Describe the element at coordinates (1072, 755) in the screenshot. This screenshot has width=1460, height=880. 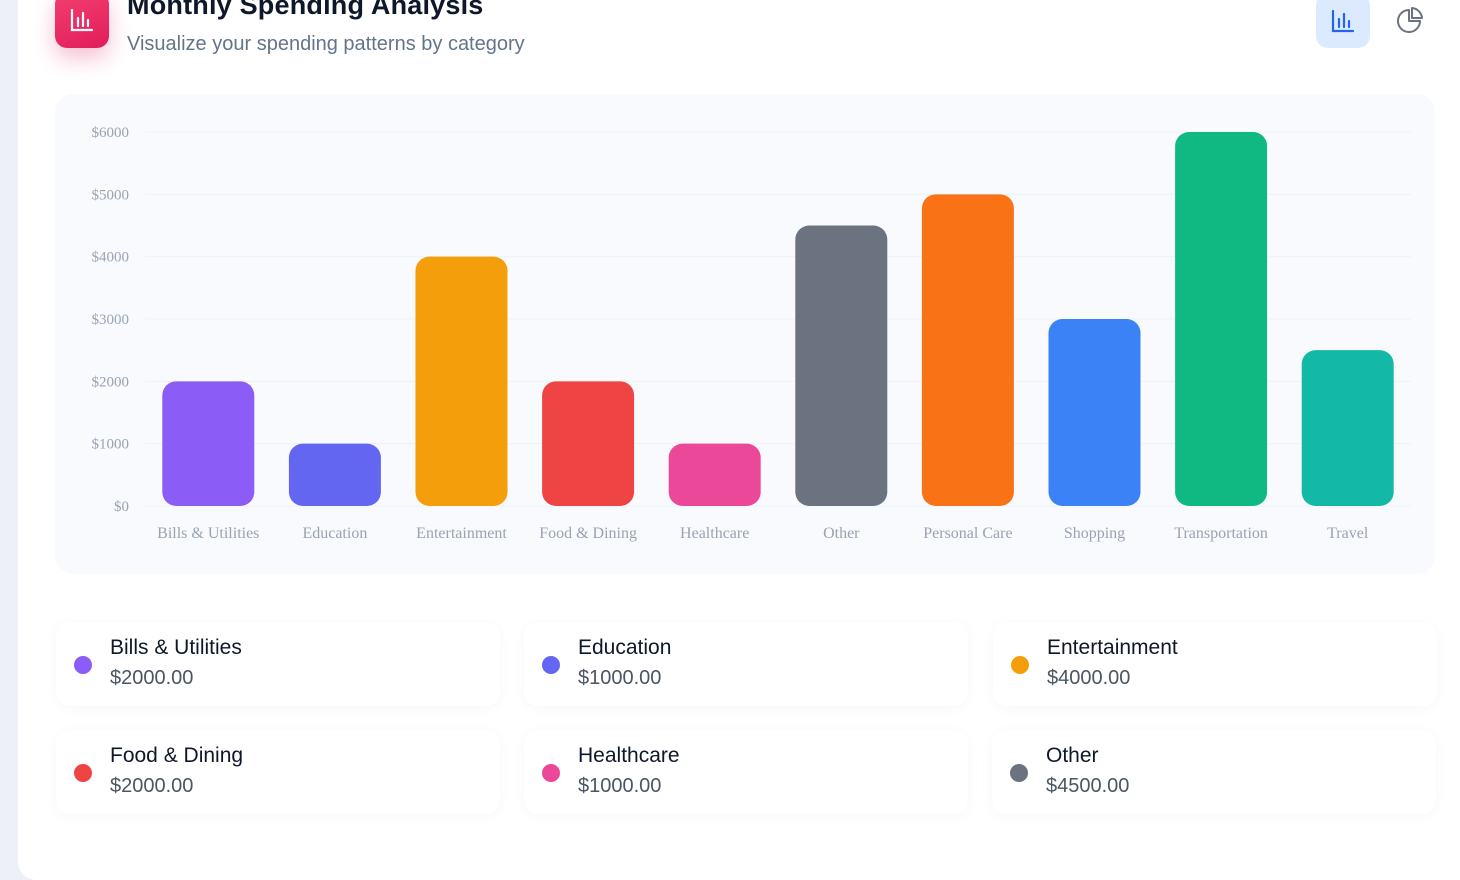
I see `legend-category-name: Other` at that location.